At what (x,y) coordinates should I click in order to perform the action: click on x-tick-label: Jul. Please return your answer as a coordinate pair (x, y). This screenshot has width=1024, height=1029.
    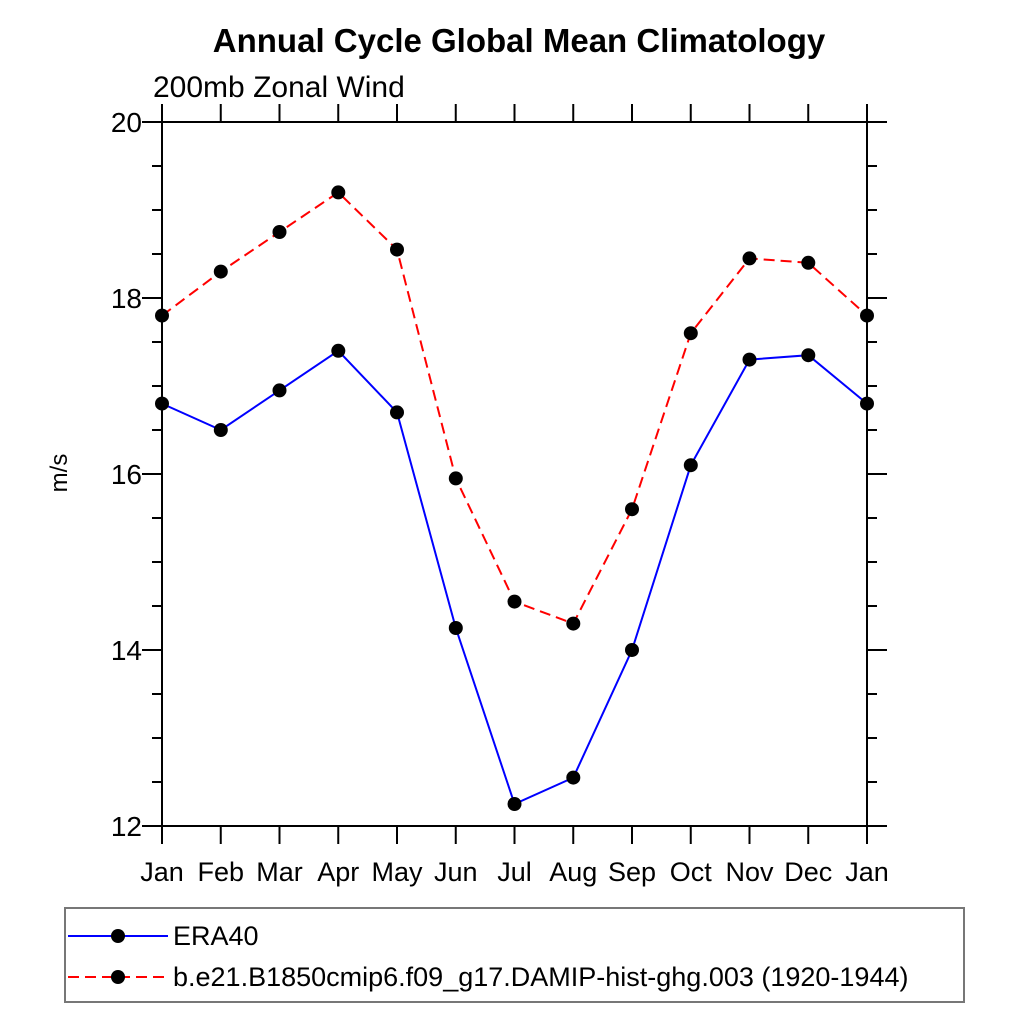
    Looking at the image, I should click on (514, 872).